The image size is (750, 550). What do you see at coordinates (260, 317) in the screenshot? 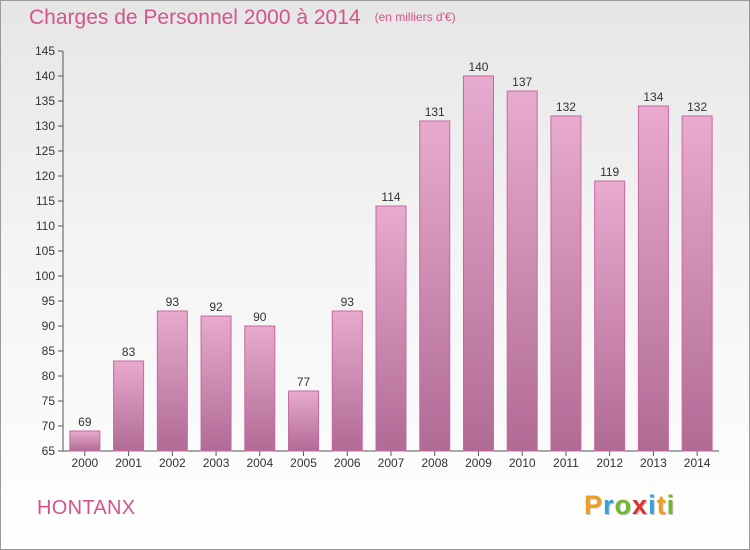
I see `bar-value-label: 90` at bounding box center [260, 317].